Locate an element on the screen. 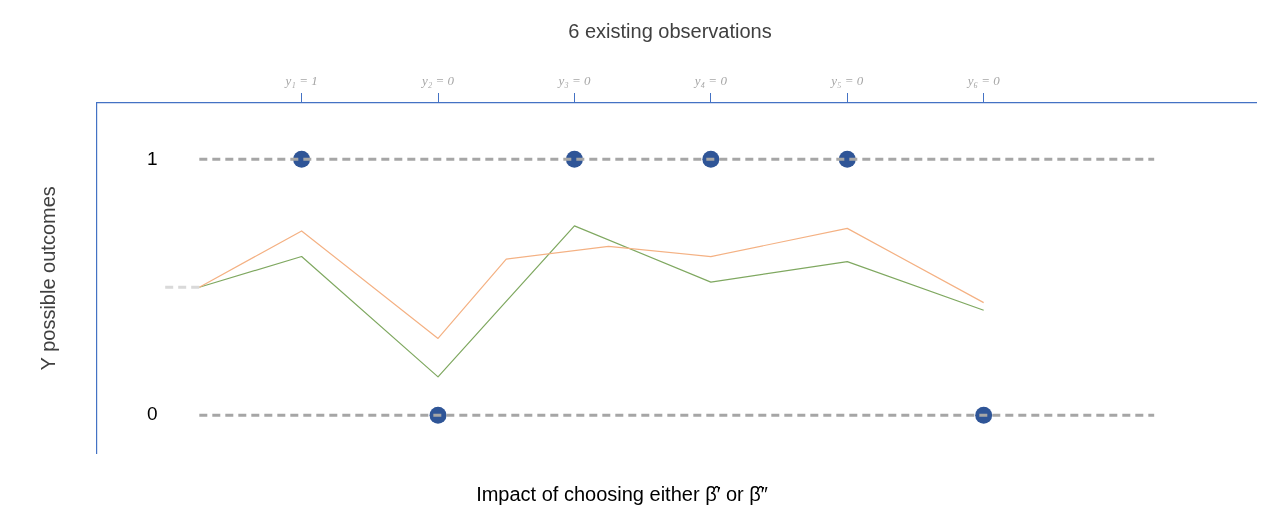  x-tick-label: y₁ = 1 is located at coordinates (300, 80).